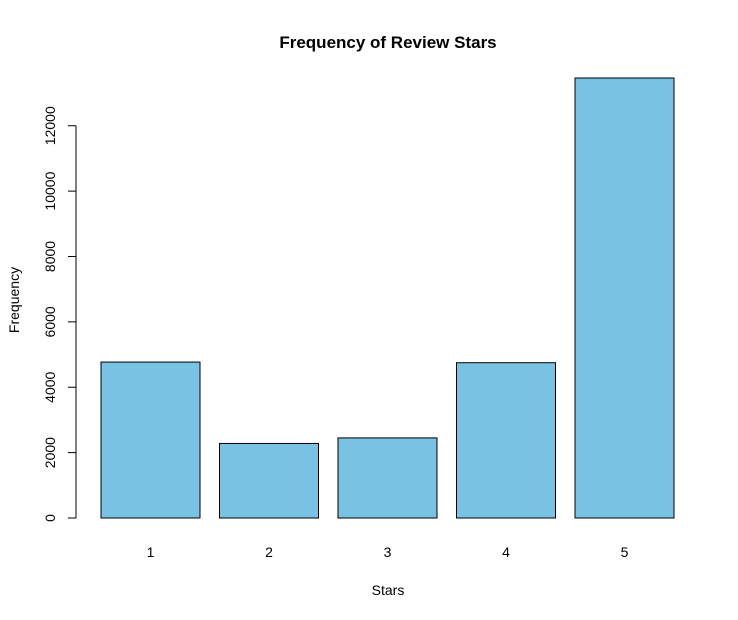 This screenshot has width=738, height=620. I want to click on y-tick-label-8000: 8000, so click(50, 256).